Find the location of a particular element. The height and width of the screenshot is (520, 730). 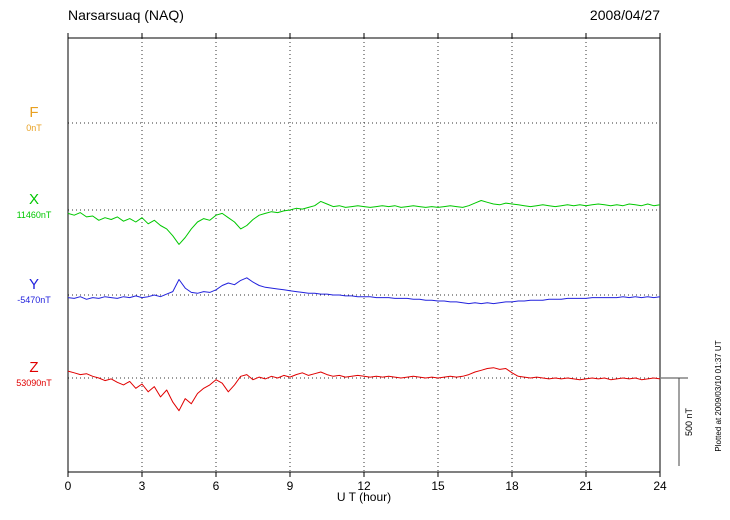

date-label: 2008/04/27 is located at coordinates (624, 15).